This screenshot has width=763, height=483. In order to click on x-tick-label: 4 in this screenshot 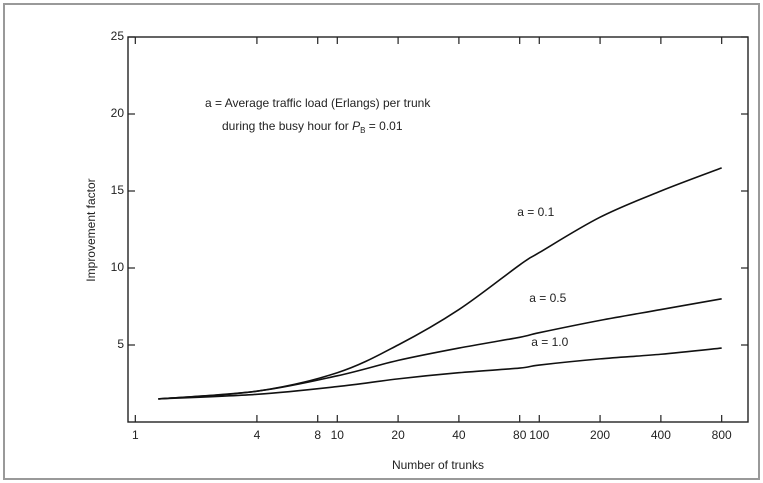, I will do `click(257, 435)`.